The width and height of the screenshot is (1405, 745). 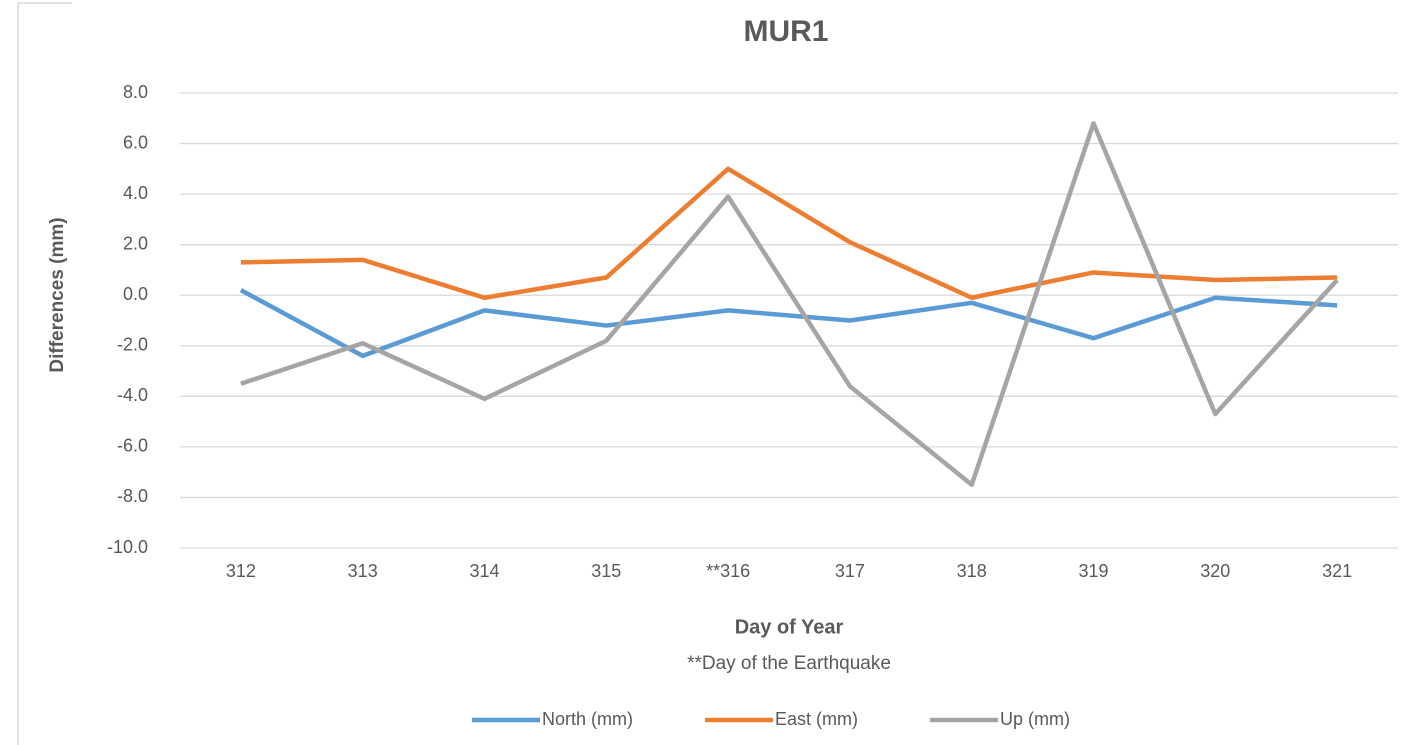 I want to click on annotation: **Day of the Earthquake, so click(x=789, y=663).